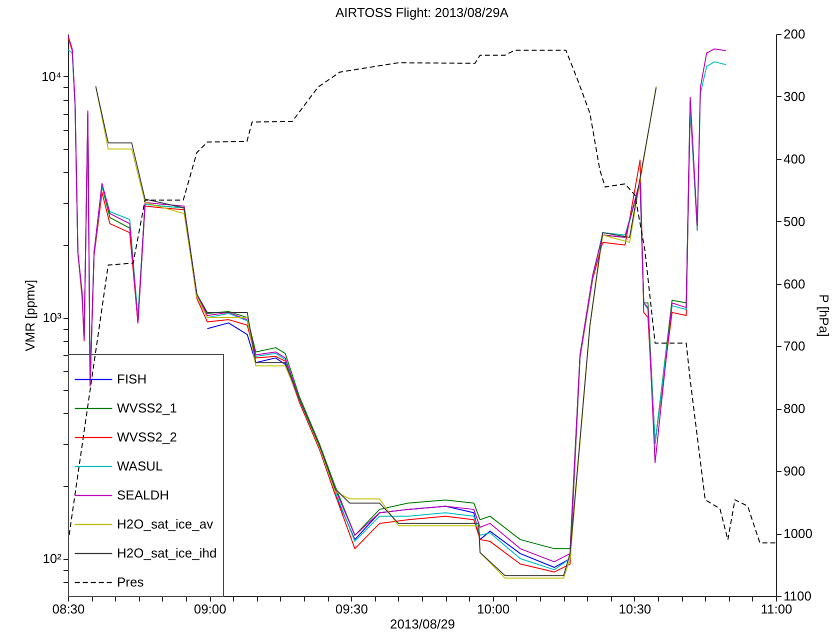 This screenshot has height=641, width=838. Describe the element at coordinates (795, 408) in the screenshot. I see `y2-tick-label: 800` at that location.